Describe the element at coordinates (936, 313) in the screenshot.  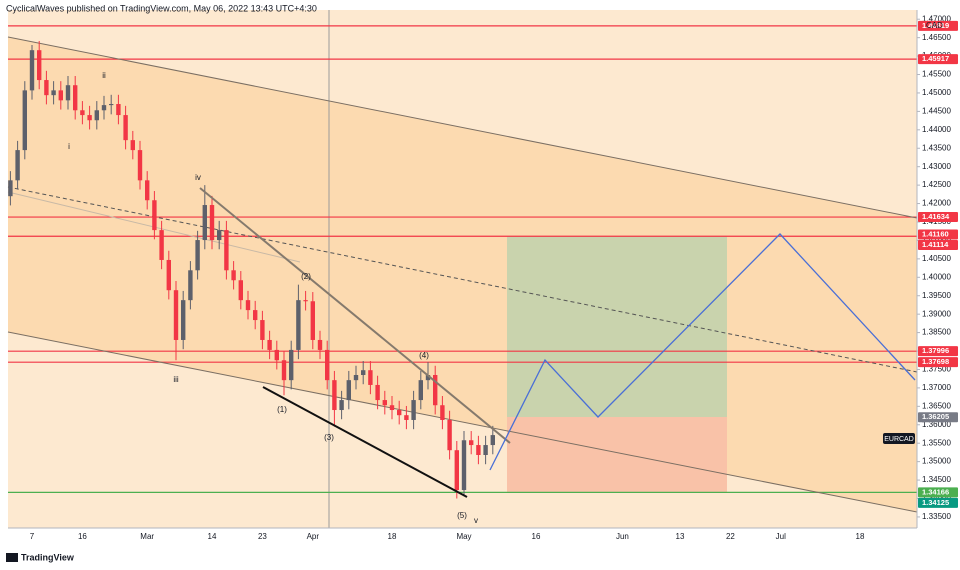
I see `y-tick-label: 1.39000` at that location.